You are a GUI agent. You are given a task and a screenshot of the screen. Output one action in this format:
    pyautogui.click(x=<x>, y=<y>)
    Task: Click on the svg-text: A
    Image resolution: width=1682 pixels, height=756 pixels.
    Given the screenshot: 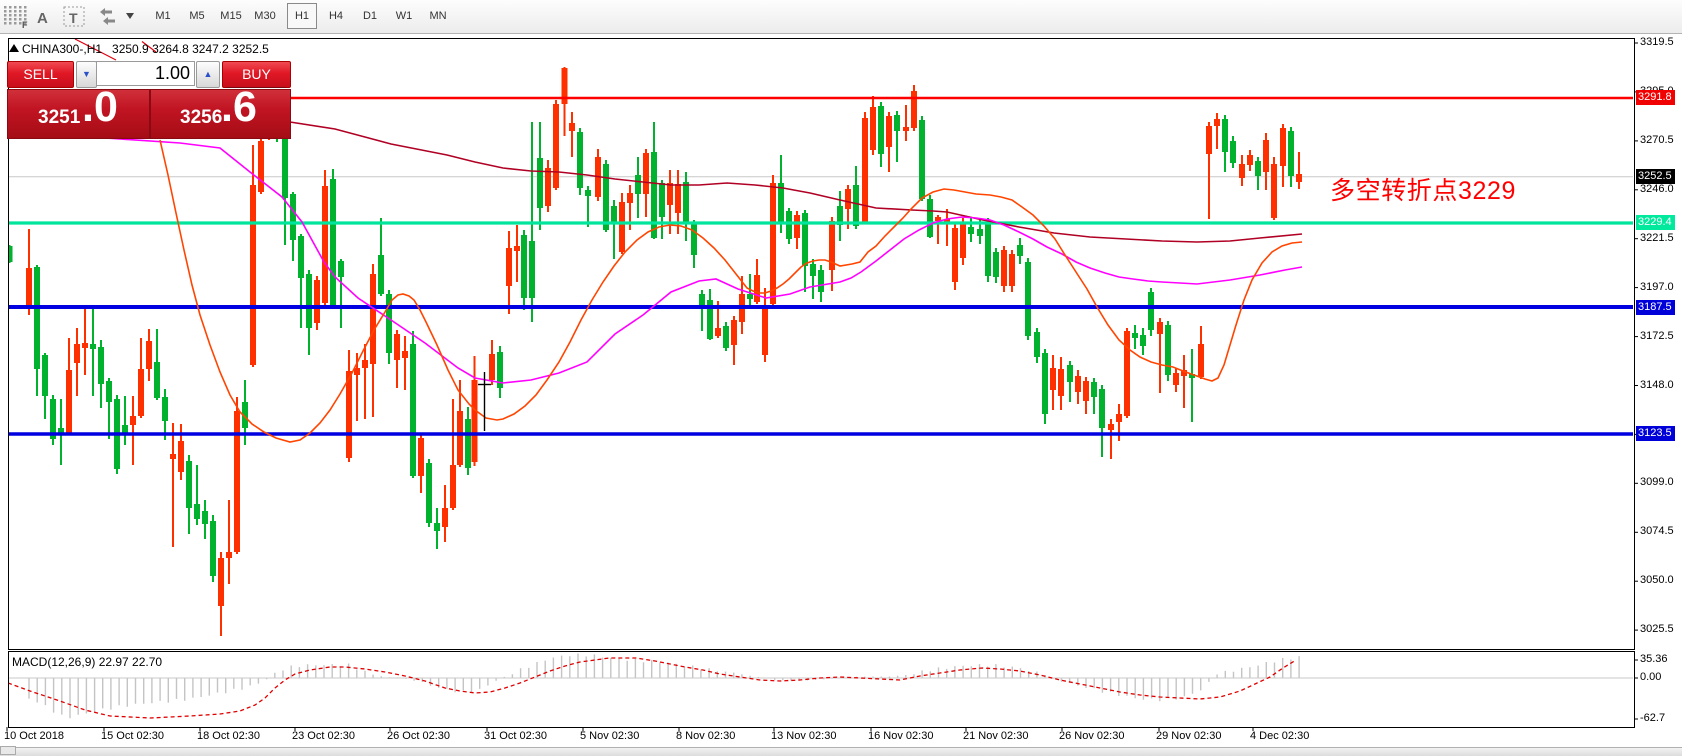 What is the action you would take?
    pyautogui.click(x=42, y=18)
    